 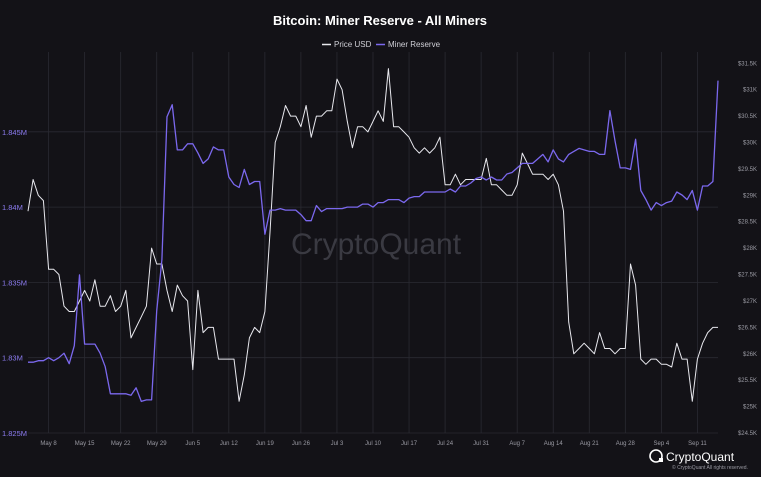 What do you see at coordinates (353, 44) in the screenshot?
I see `legend-price-label: Price USD` at bounding box center [353, 44].